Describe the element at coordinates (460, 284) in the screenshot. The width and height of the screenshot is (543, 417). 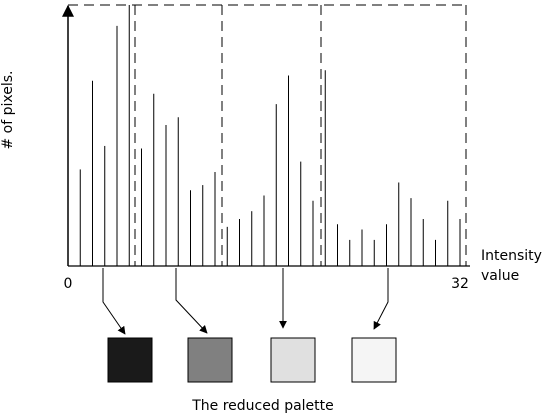
I see `x-tick-label: 32` at that location.